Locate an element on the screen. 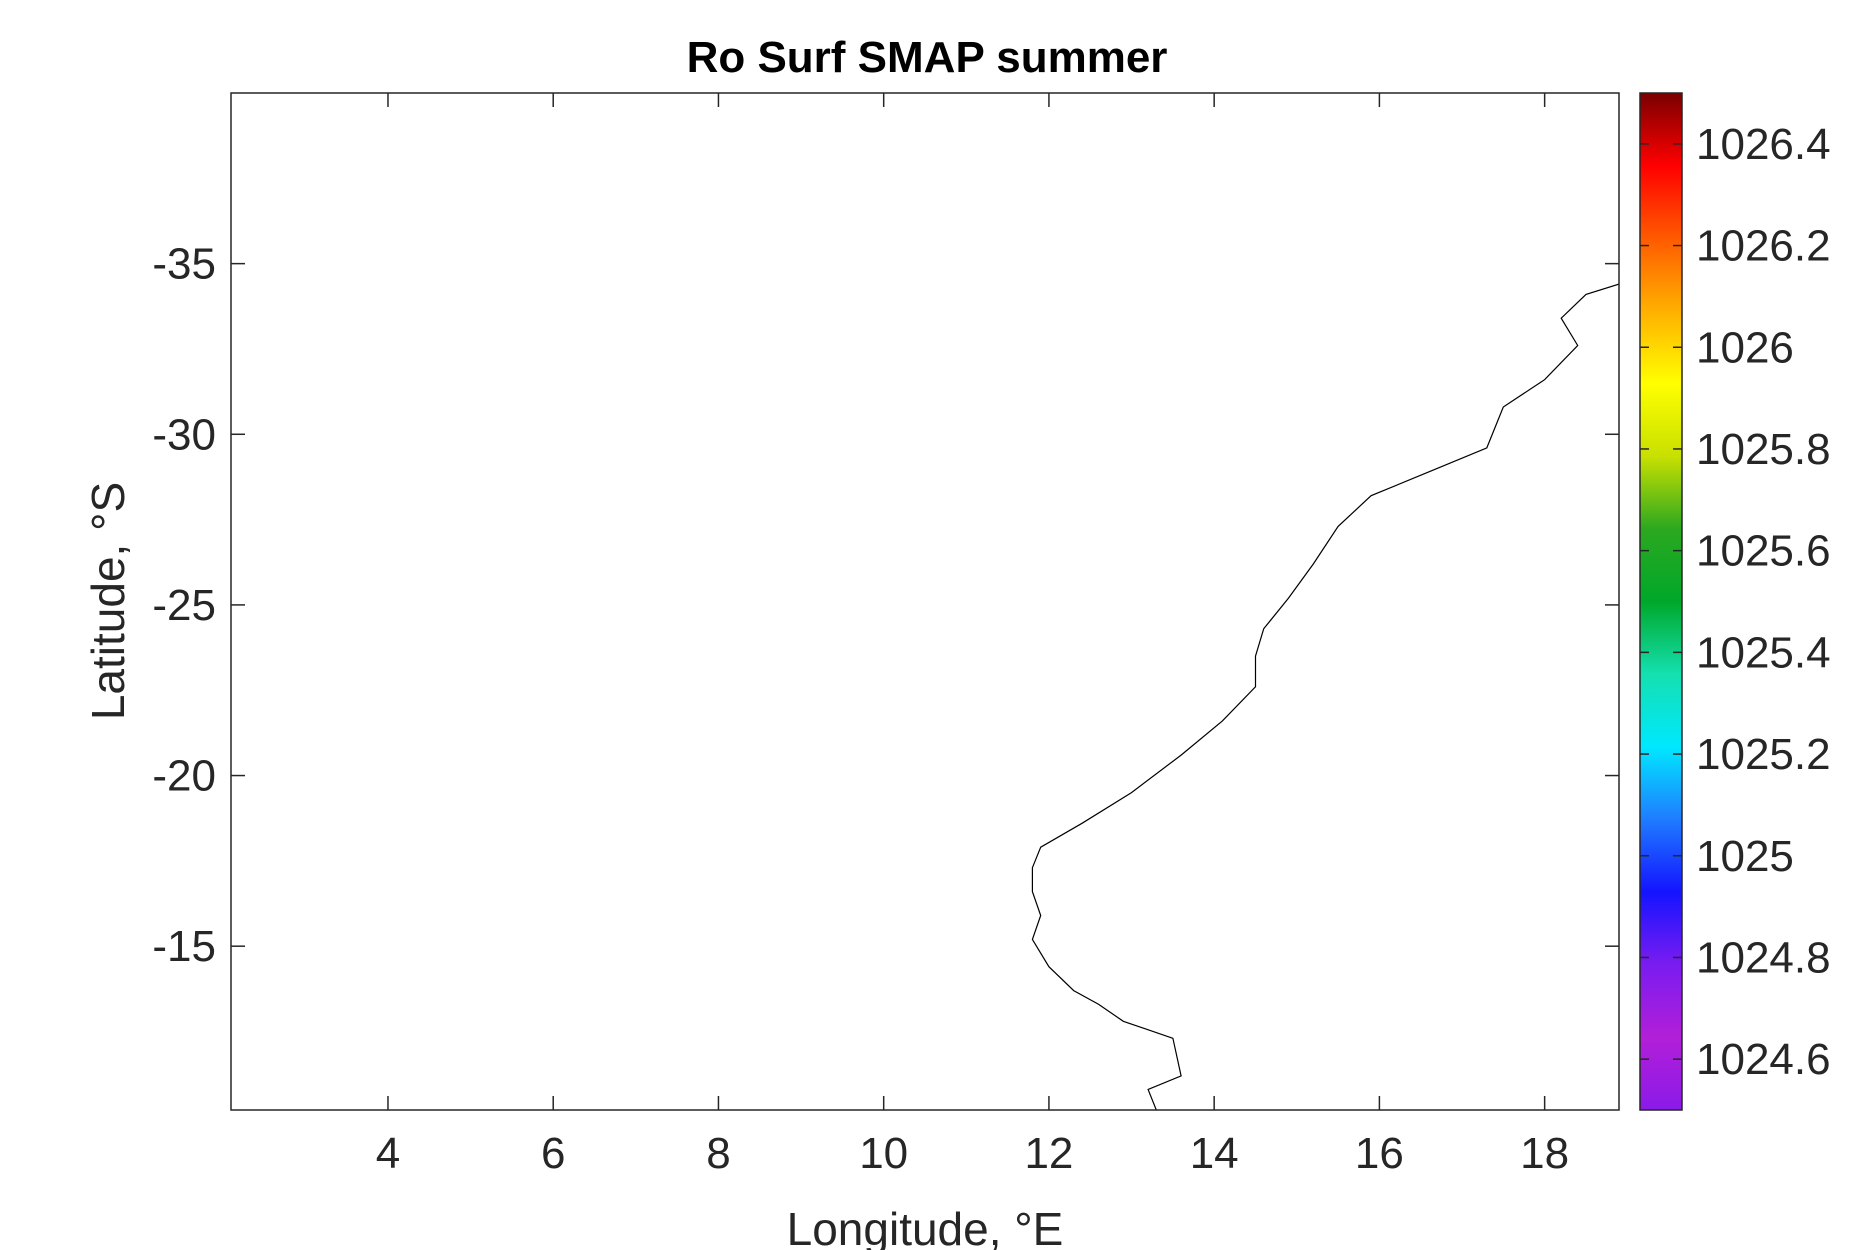 This screenshot has height=1250, width=1875. x-tick-label: 8 is located at coordinates (718, 1153).